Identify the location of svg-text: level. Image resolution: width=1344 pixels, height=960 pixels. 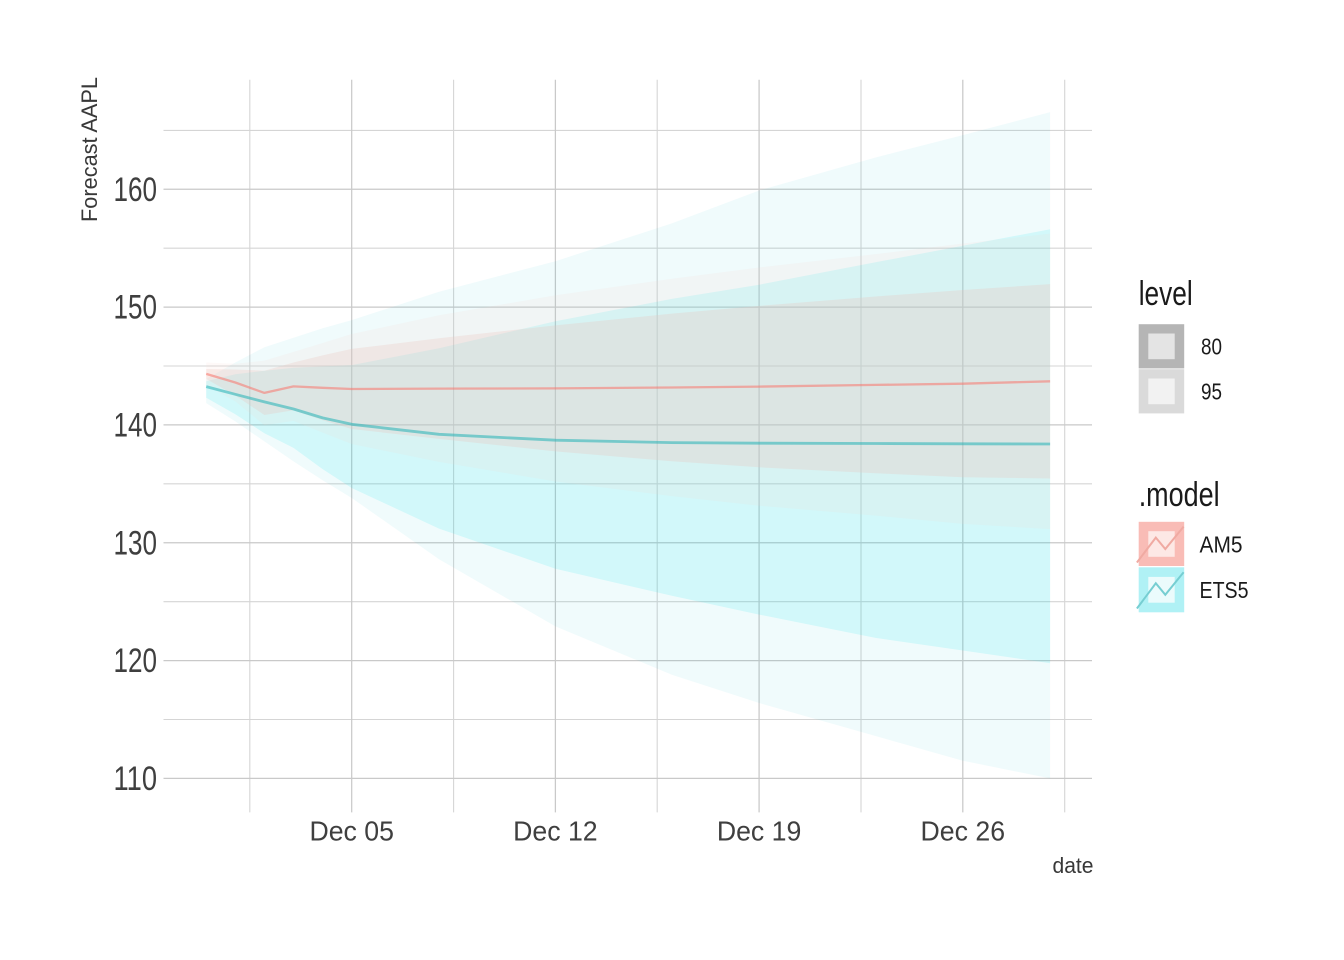
(1166, 294).